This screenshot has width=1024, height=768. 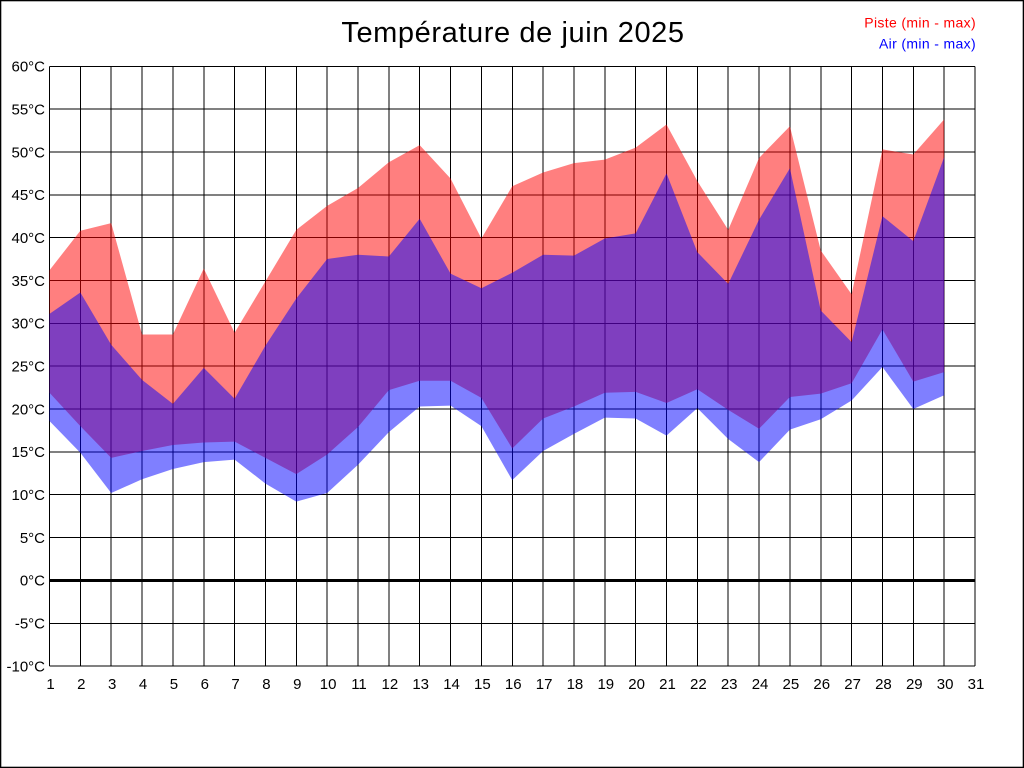 I want to click on svg-text: 5, so click(x=174, y=684).